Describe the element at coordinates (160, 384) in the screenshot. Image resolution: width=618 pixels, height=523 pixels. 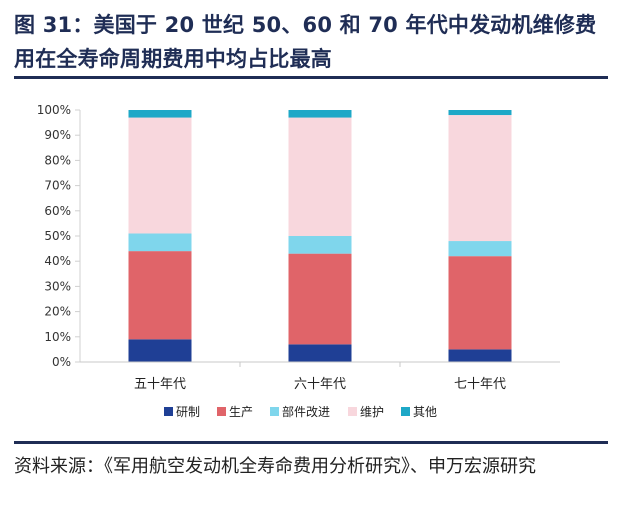
I see `x-tick-label: 五十年代` at that location.